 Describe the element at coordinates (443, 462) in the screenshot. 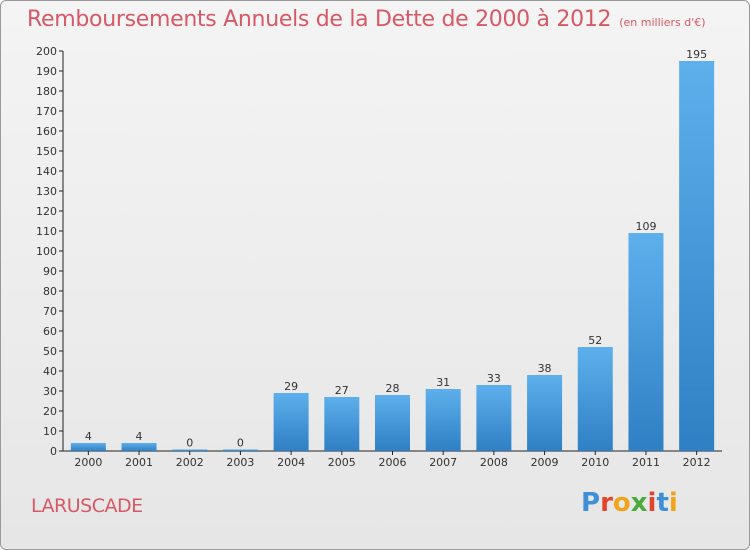

I see `x-tick-label: 2007` at that location.